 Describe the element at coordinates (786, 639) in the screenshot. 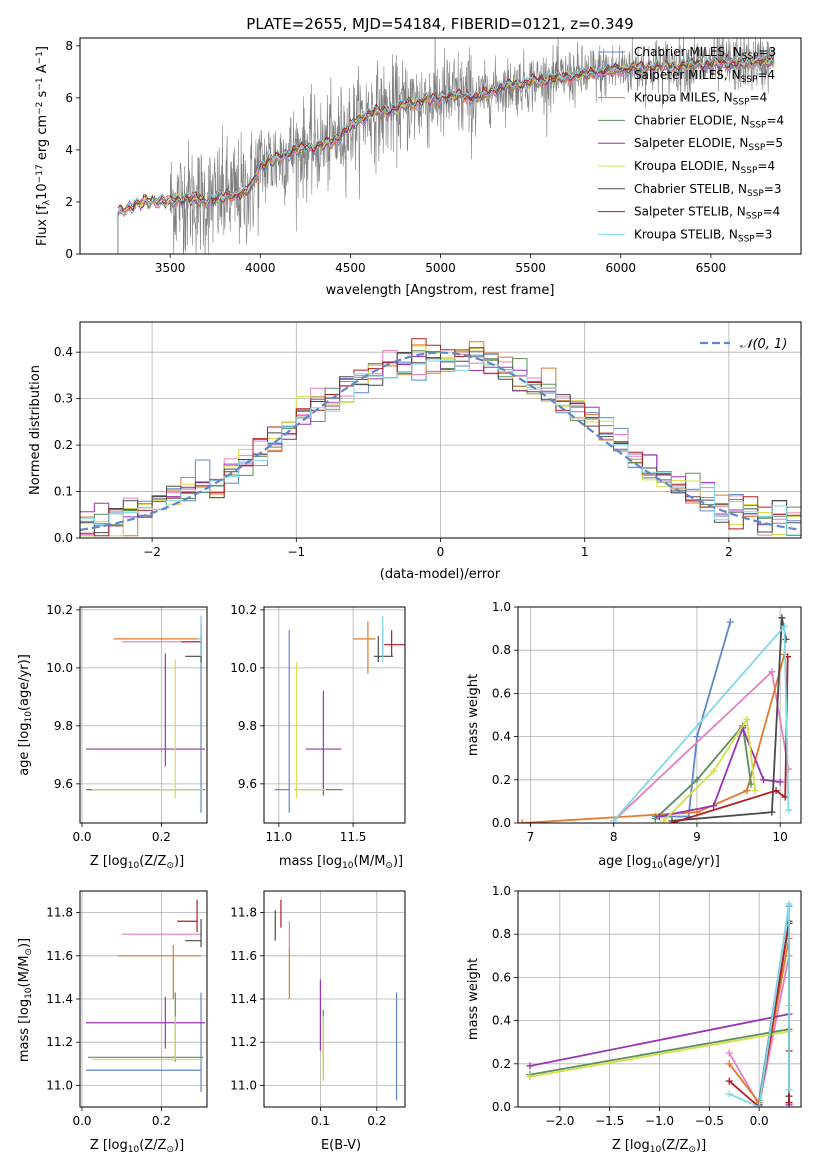

I see `weight-marker-chabrier_stelib` at that location.